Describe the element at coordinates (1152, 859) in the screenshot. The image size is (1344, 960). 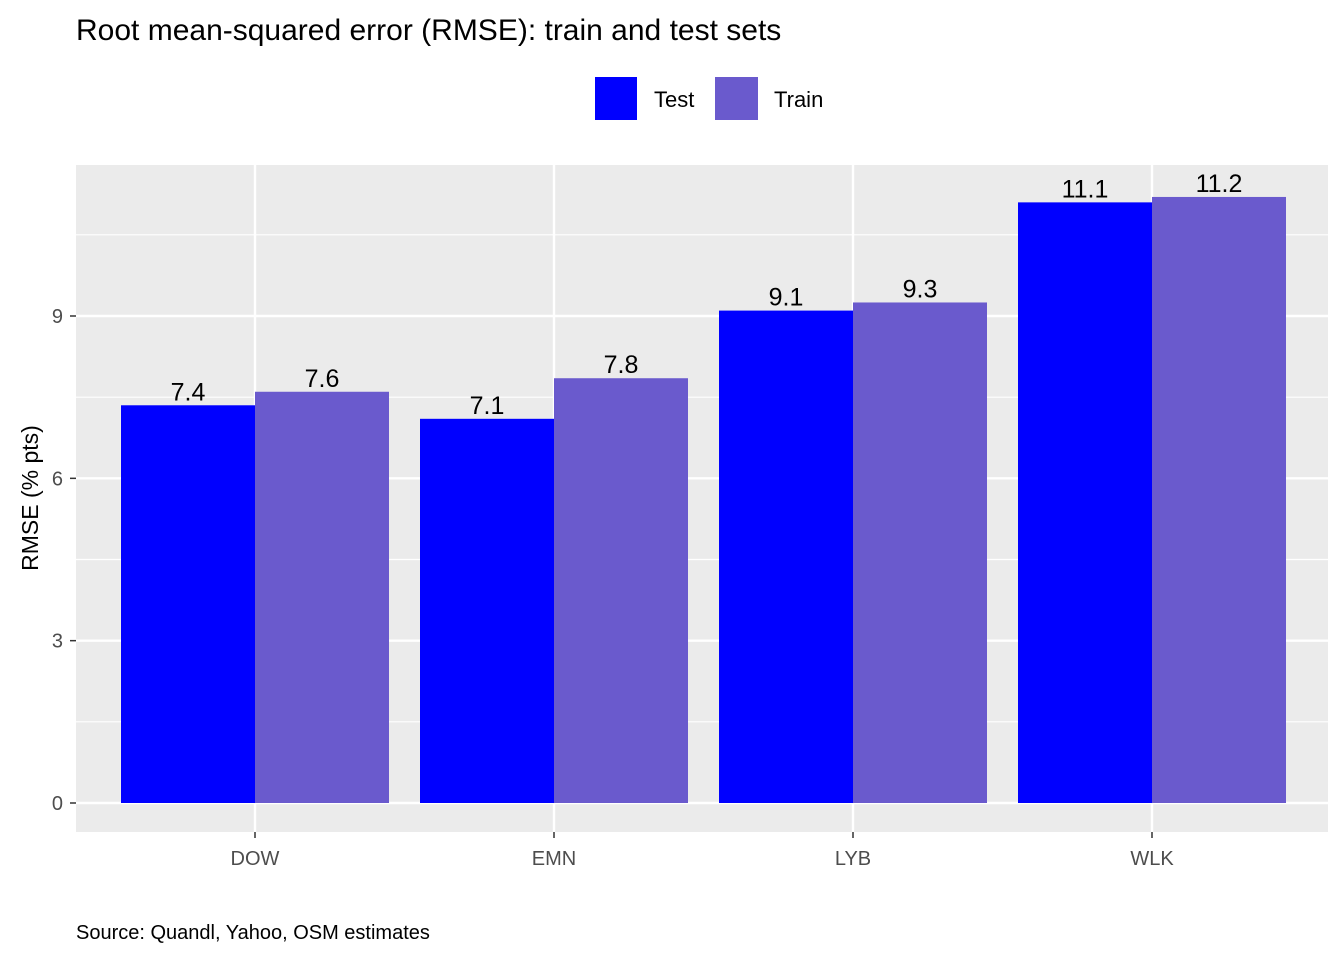
I see `x-tick-label-wlk: WLK` at that location.